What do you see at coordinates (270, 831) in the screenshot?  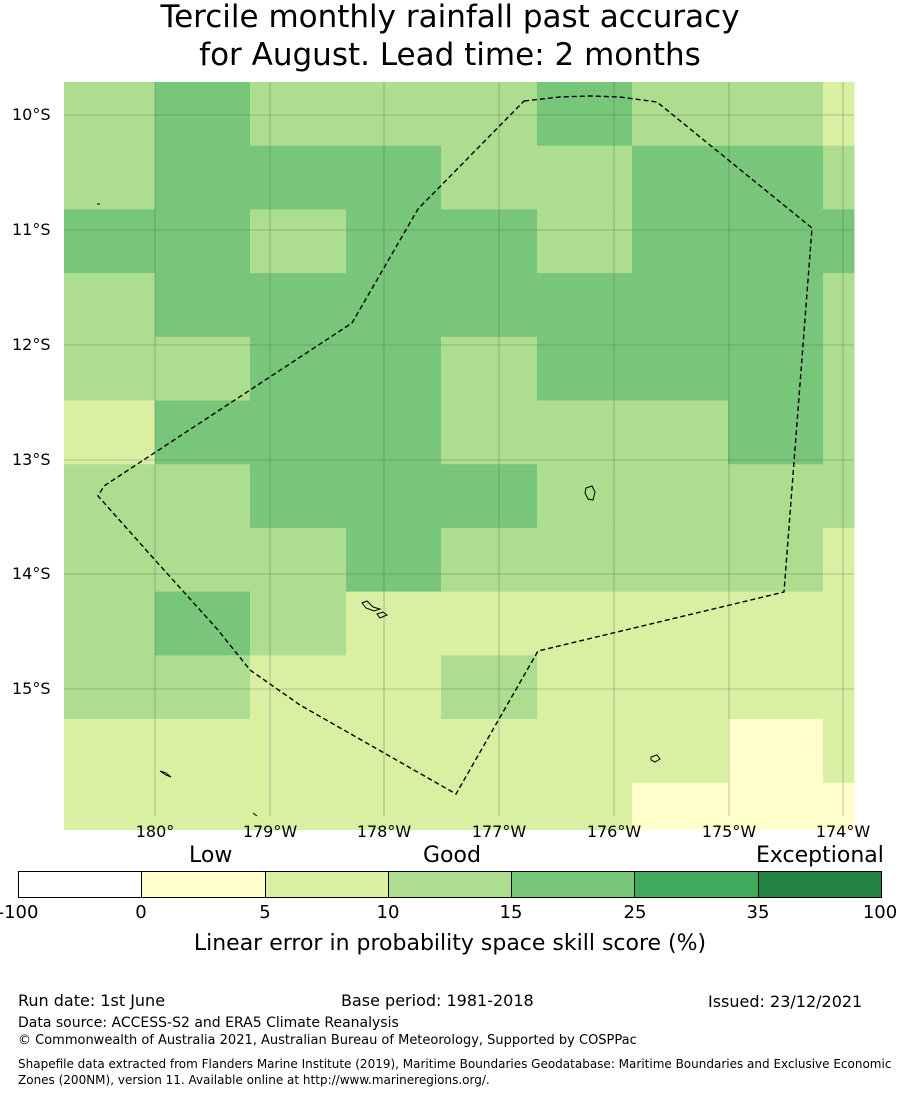 I see `lon-label-179w: 179°W` at bounding box center [270, 831].